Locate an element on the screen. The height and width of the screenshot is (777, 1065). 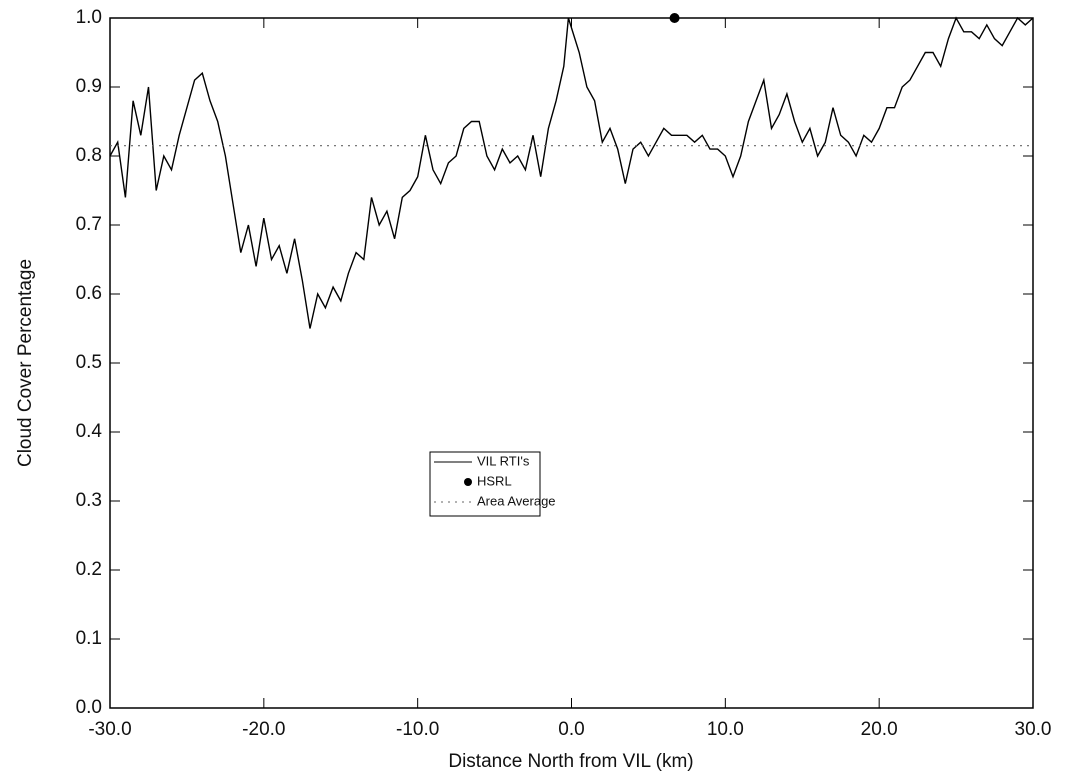
legend-symbol is located at coordinates (468, 482).